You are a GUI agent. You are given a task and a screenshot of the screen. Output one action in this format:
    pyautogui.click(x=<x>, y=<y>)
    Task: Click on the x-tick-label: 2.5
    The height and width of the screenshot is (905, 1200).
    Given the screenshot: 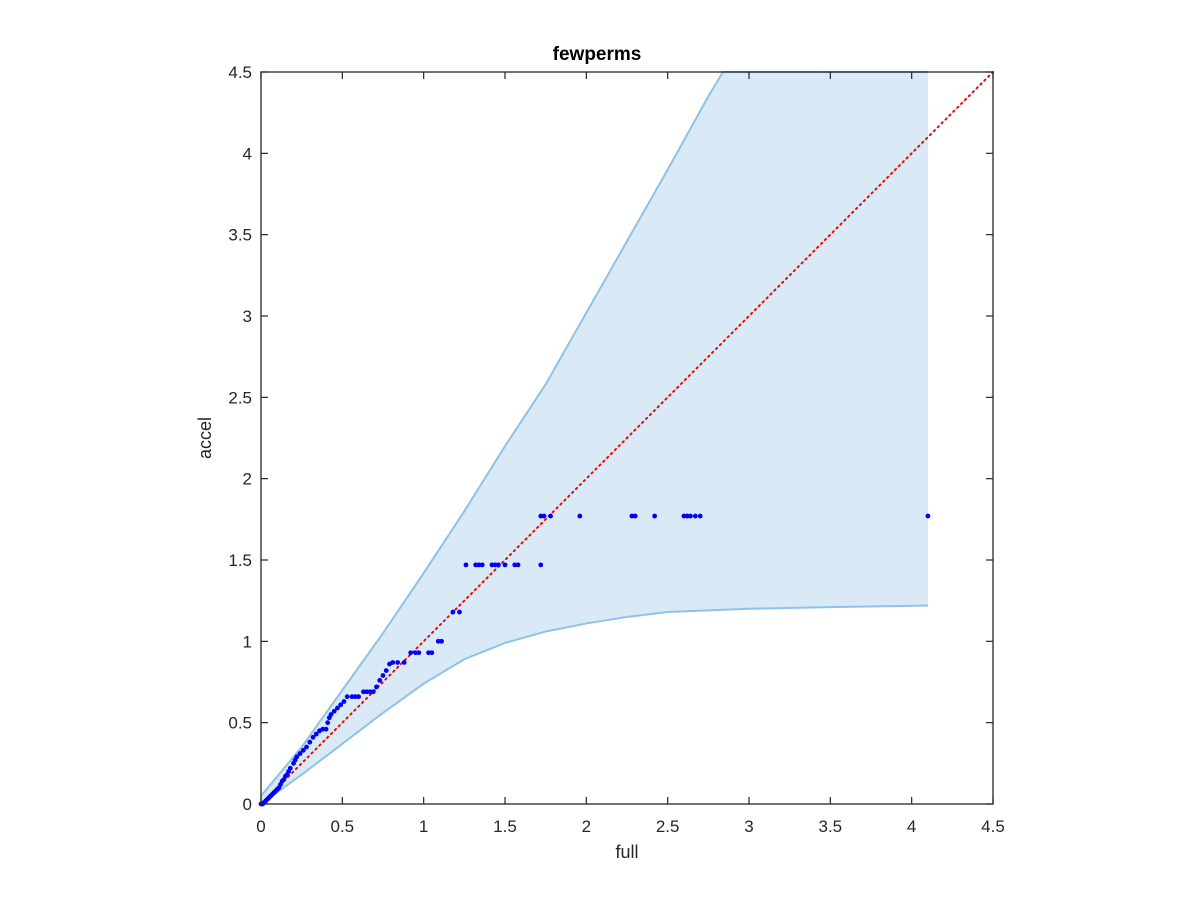 What is the action you would take?
    pyautogui.click(x=668, y=826)
    